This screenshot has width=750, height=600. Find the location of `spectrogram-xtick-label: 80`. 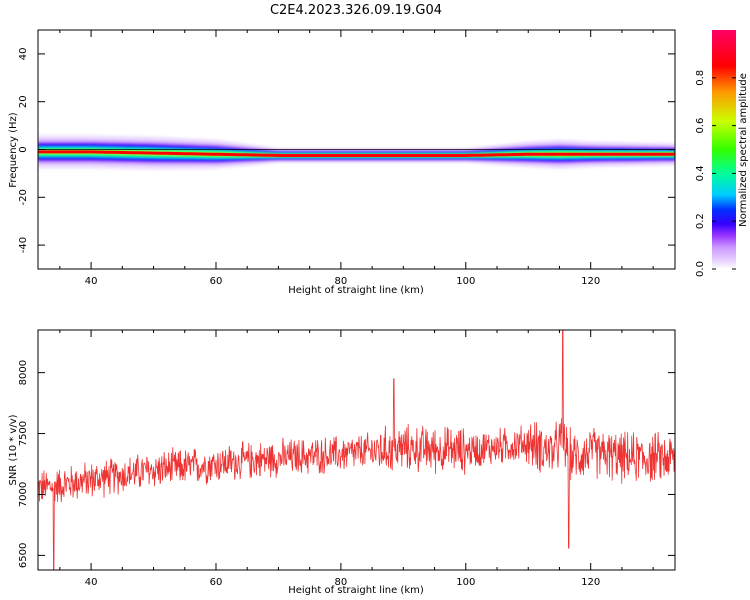

spectrogram-xtick-label: 80 is located at coordinates (341, 281).